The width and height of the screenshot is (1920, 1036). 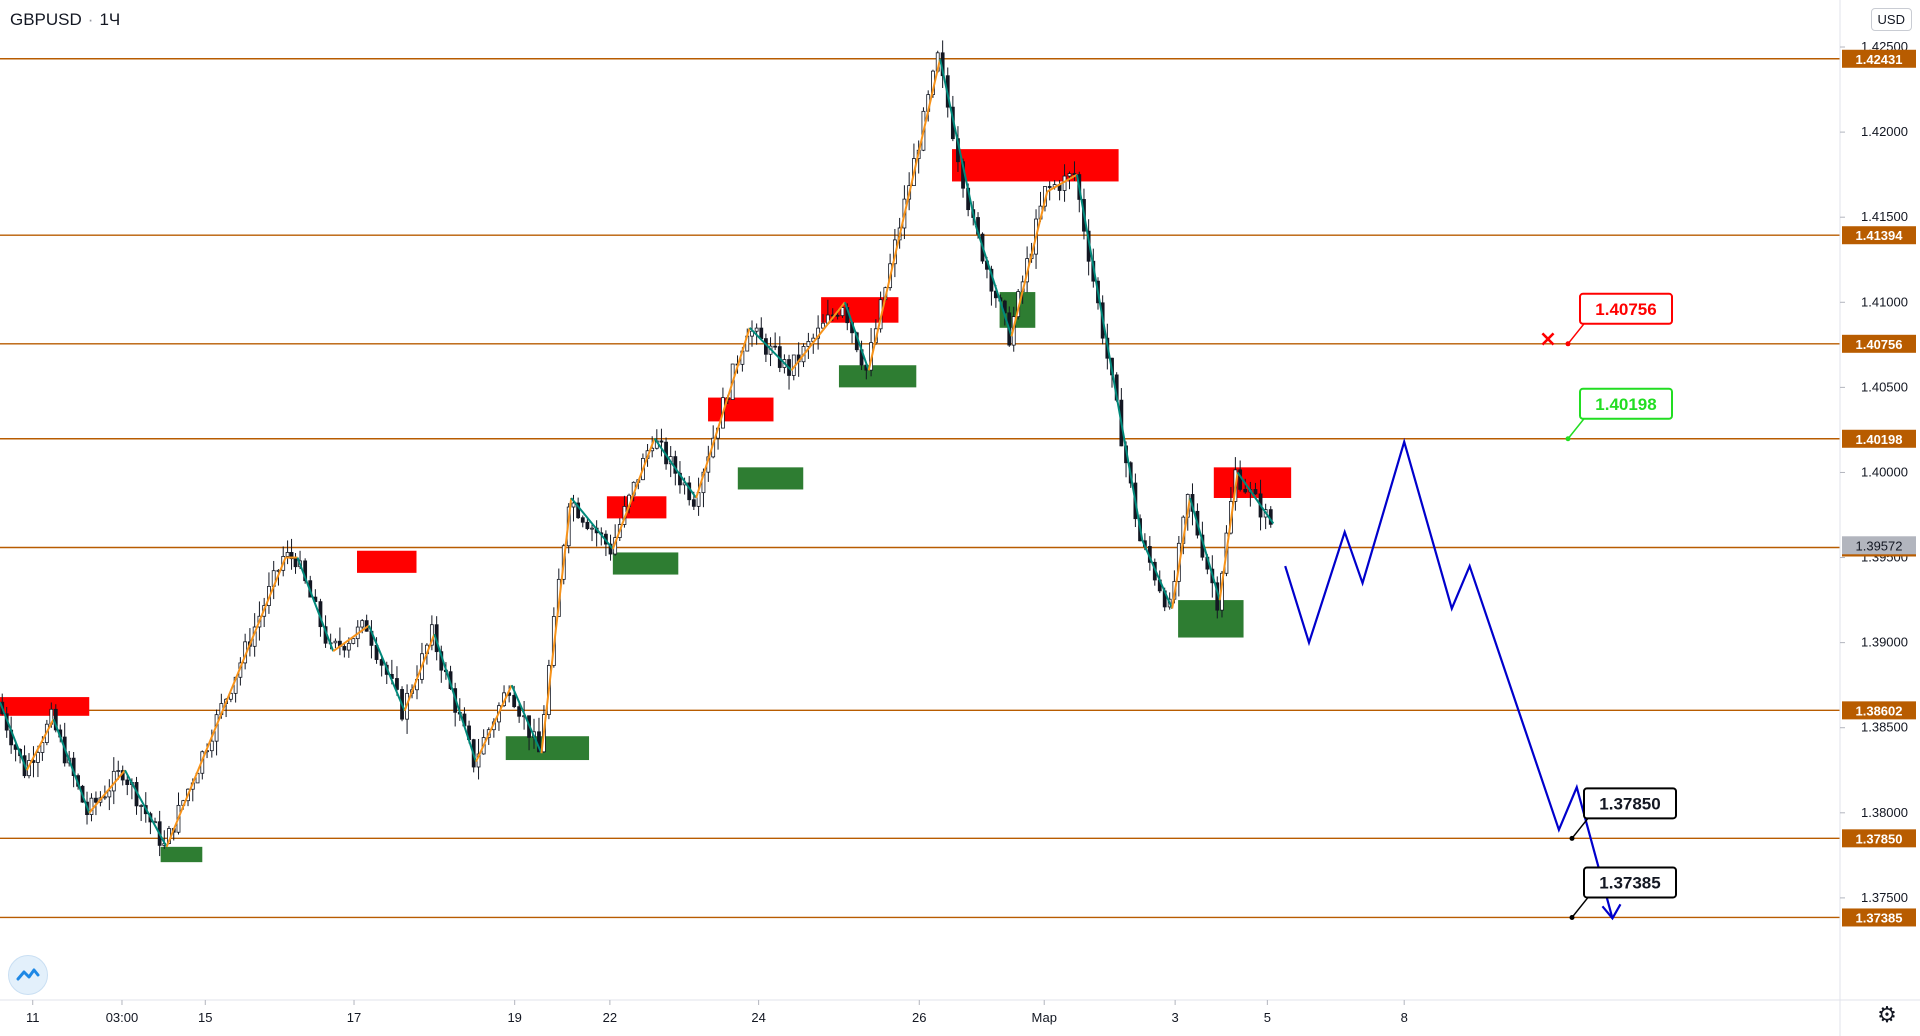 What do you see at coordinates (205, 1017) in the screenshot?
I see `time-tick-label: 15` at bounding box center [205, 1017].